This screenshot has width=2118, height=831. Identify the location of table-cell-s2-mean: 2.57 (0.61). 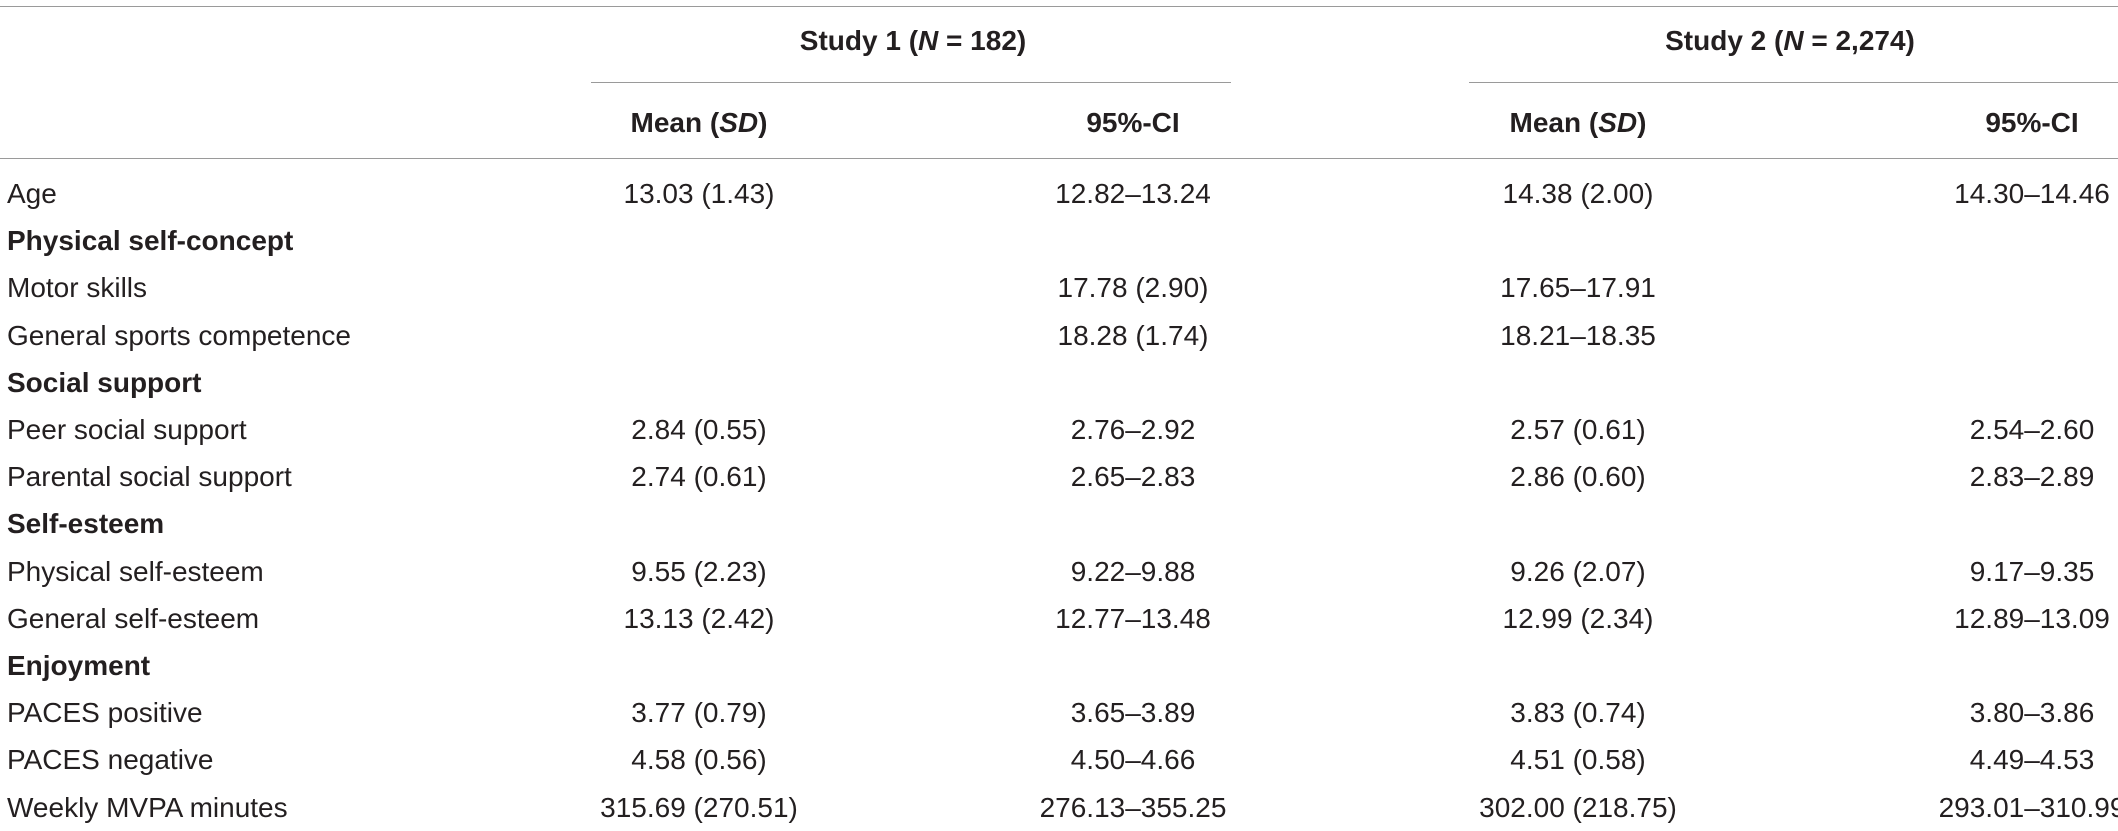
(1578, 429).